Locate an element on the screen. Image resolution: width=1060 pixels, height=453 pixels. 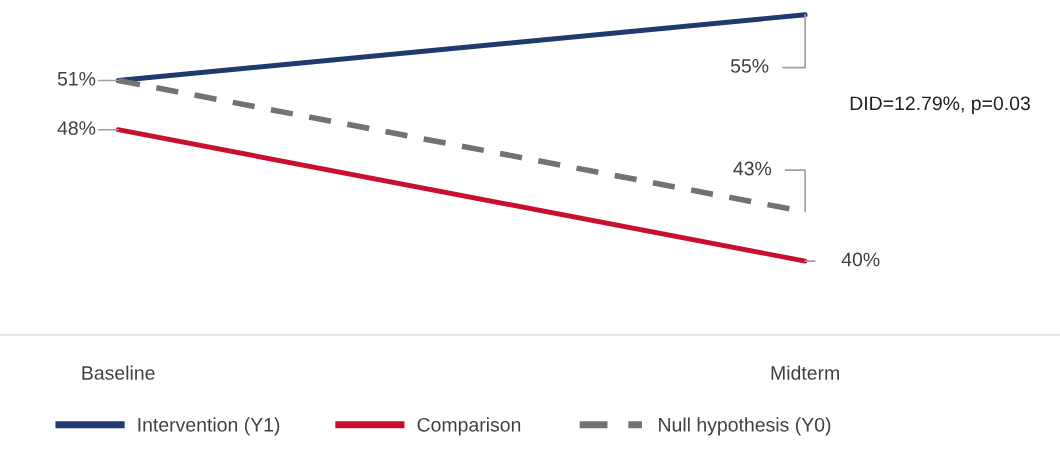
data-label: 51% is located at coordinates (76, 79).